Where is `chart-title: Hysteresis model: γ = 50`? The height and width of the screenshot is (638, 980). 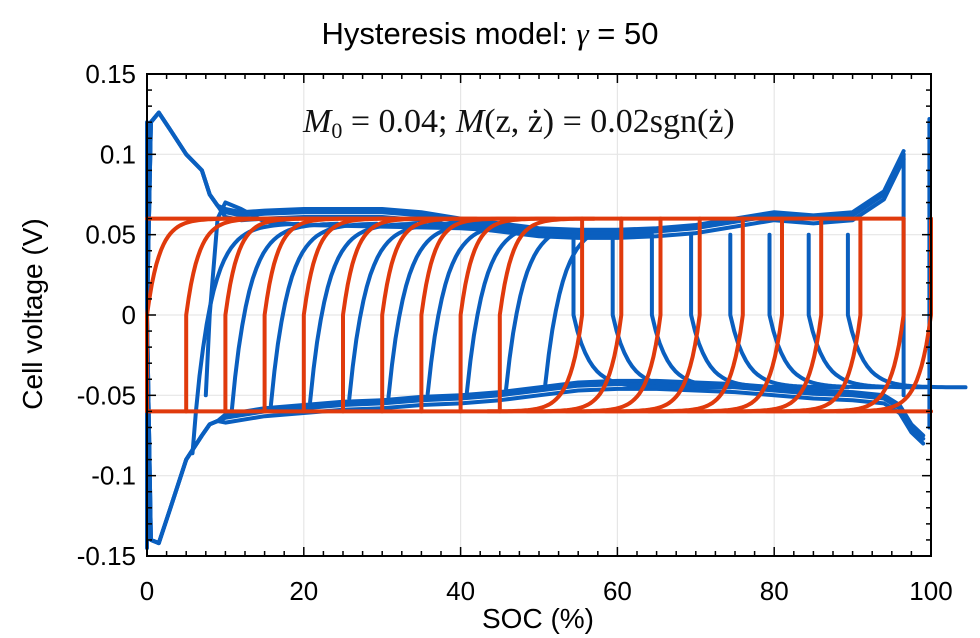
chart-title: Hysteresis model: γ = 50 is located at coordinates (490, 33).